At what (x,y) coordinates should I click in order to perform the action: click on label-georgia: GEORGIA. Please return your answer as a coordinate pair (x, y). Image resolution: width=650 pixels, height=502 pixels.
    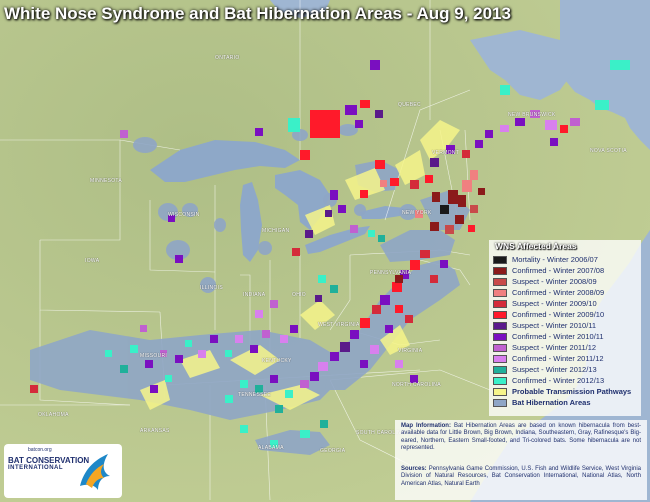
    Looking at the image, I should click on (333, 451).